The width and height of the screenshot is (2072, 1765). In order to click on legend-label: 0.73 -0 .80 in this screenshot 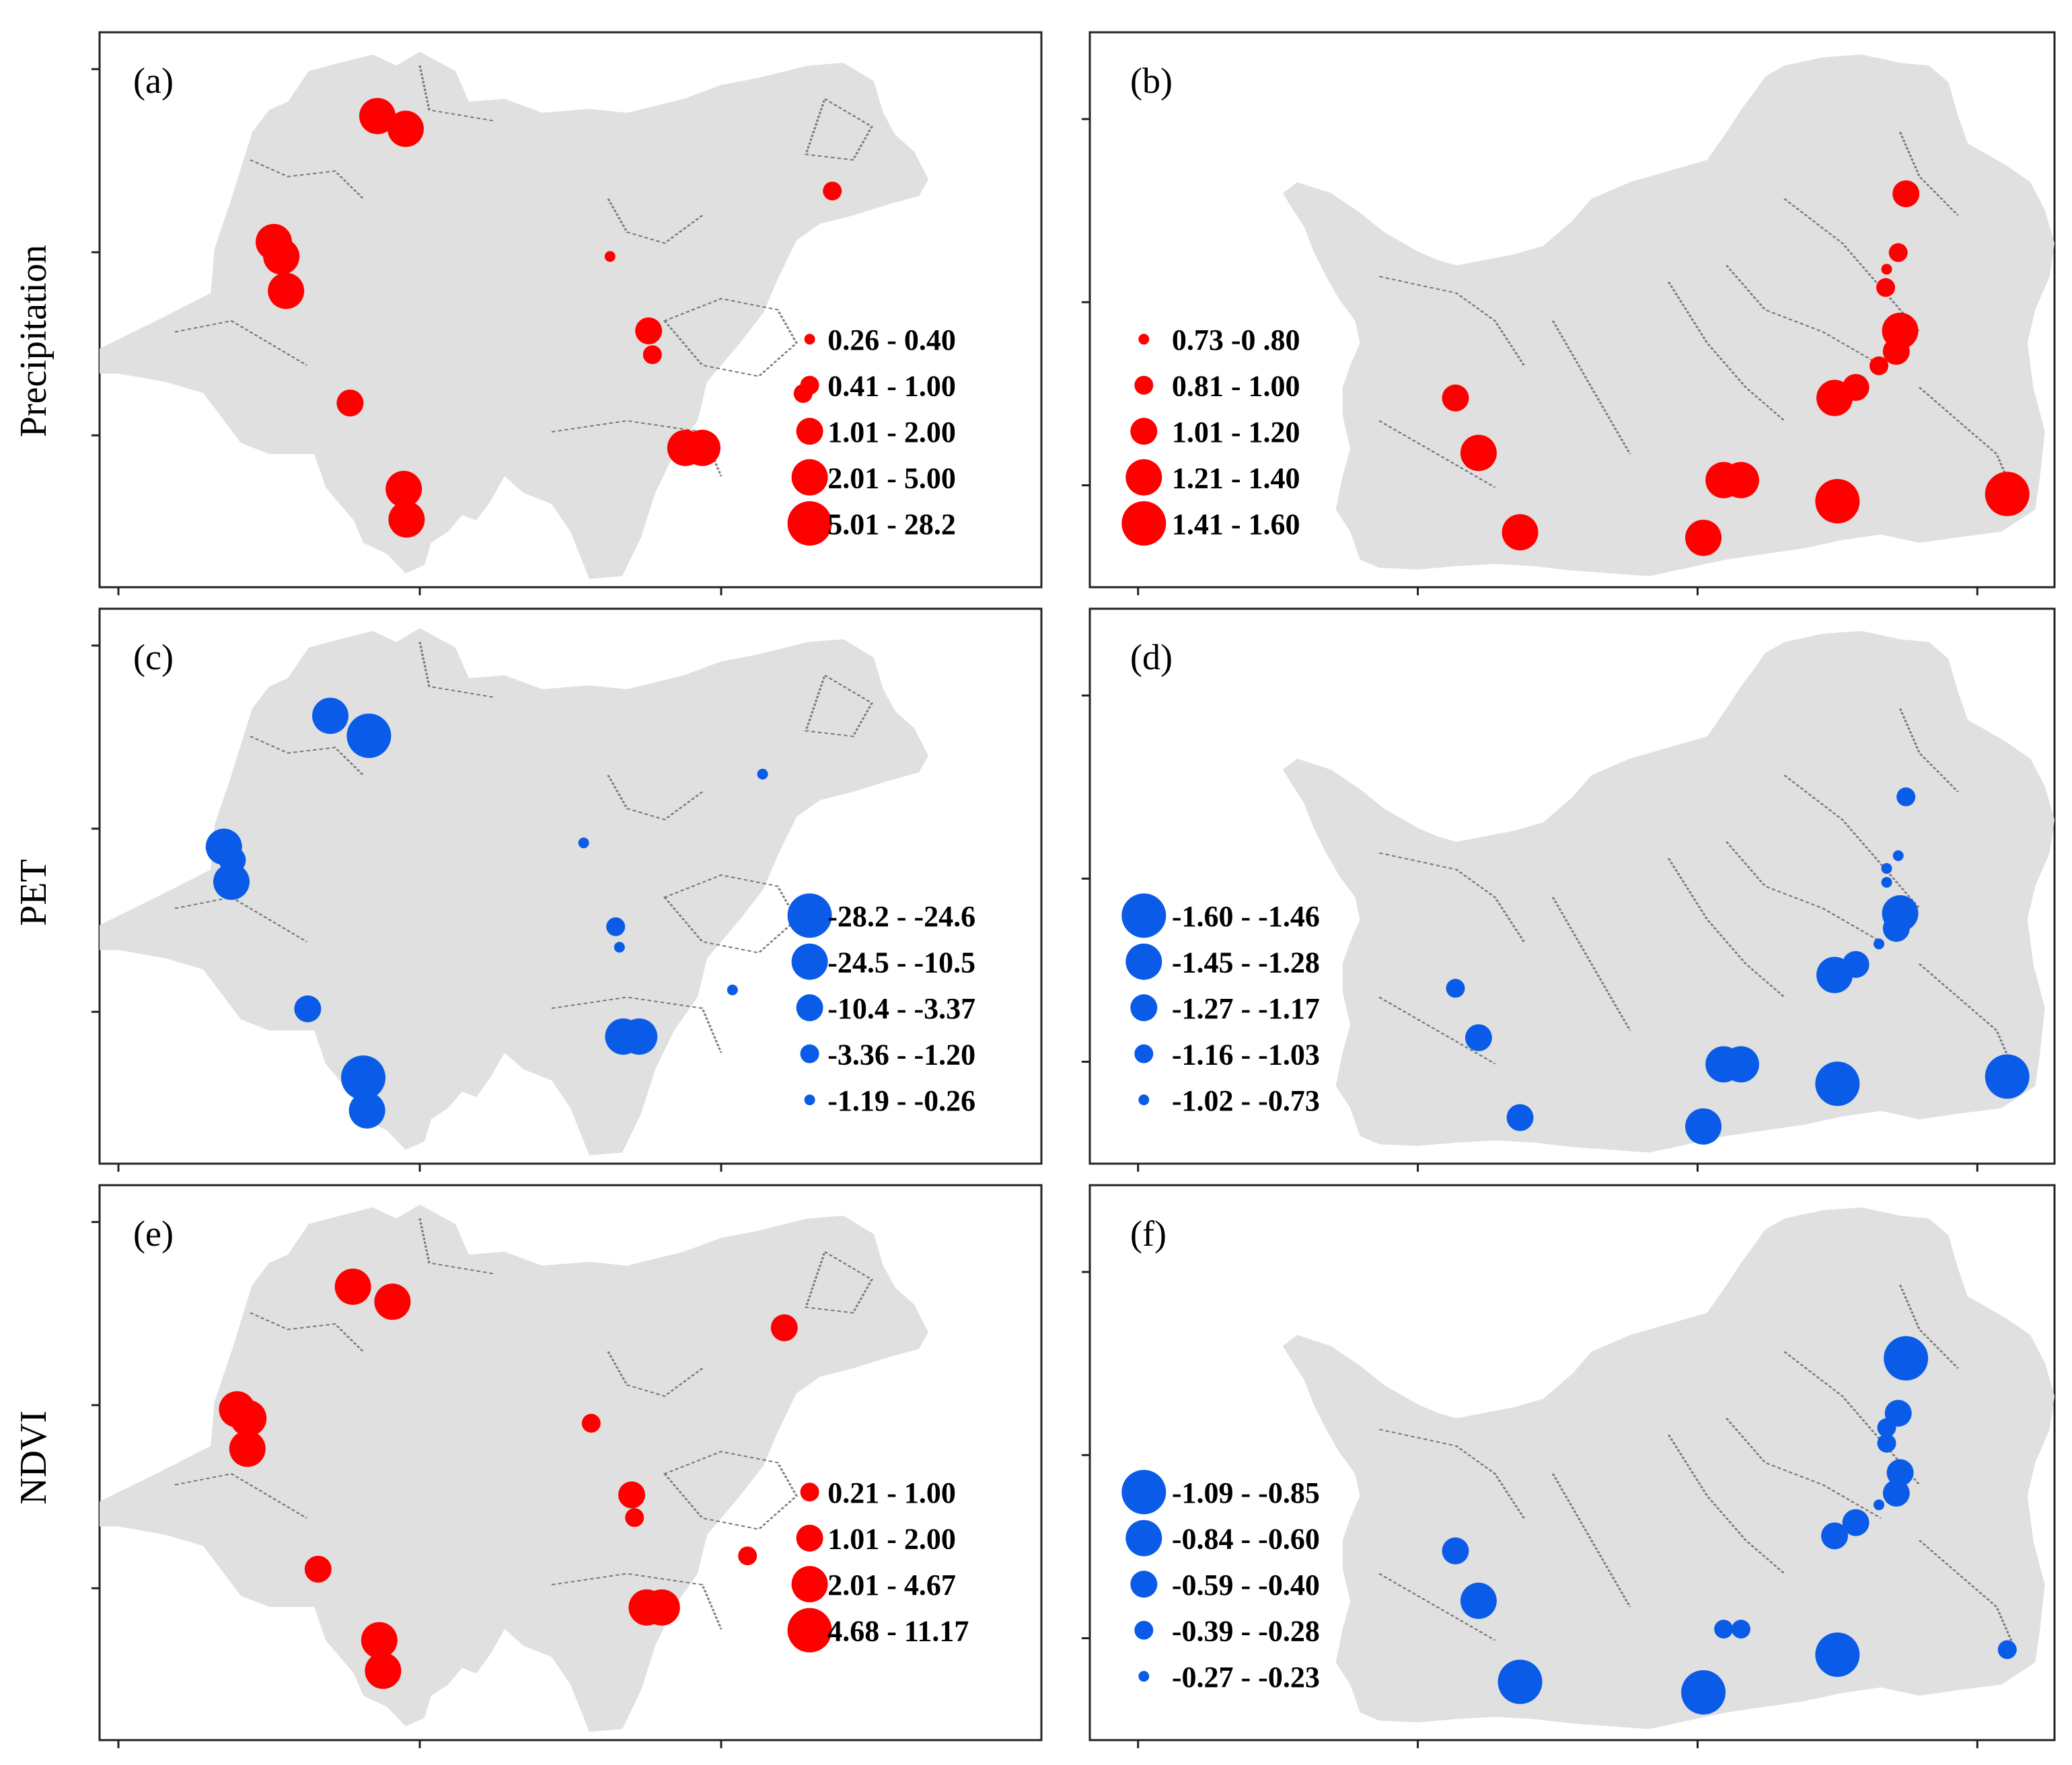, I will do `click(1236, 340)`.